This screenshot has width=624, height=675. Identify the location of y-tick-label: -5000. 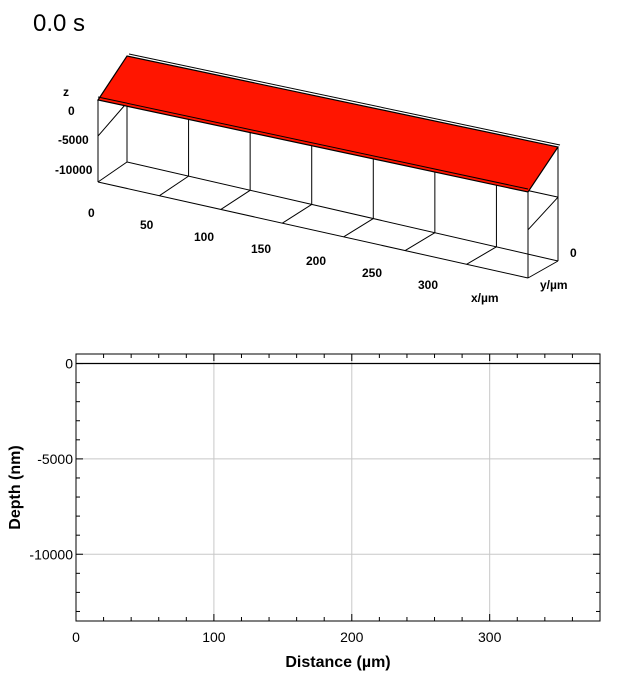
(55, 459).